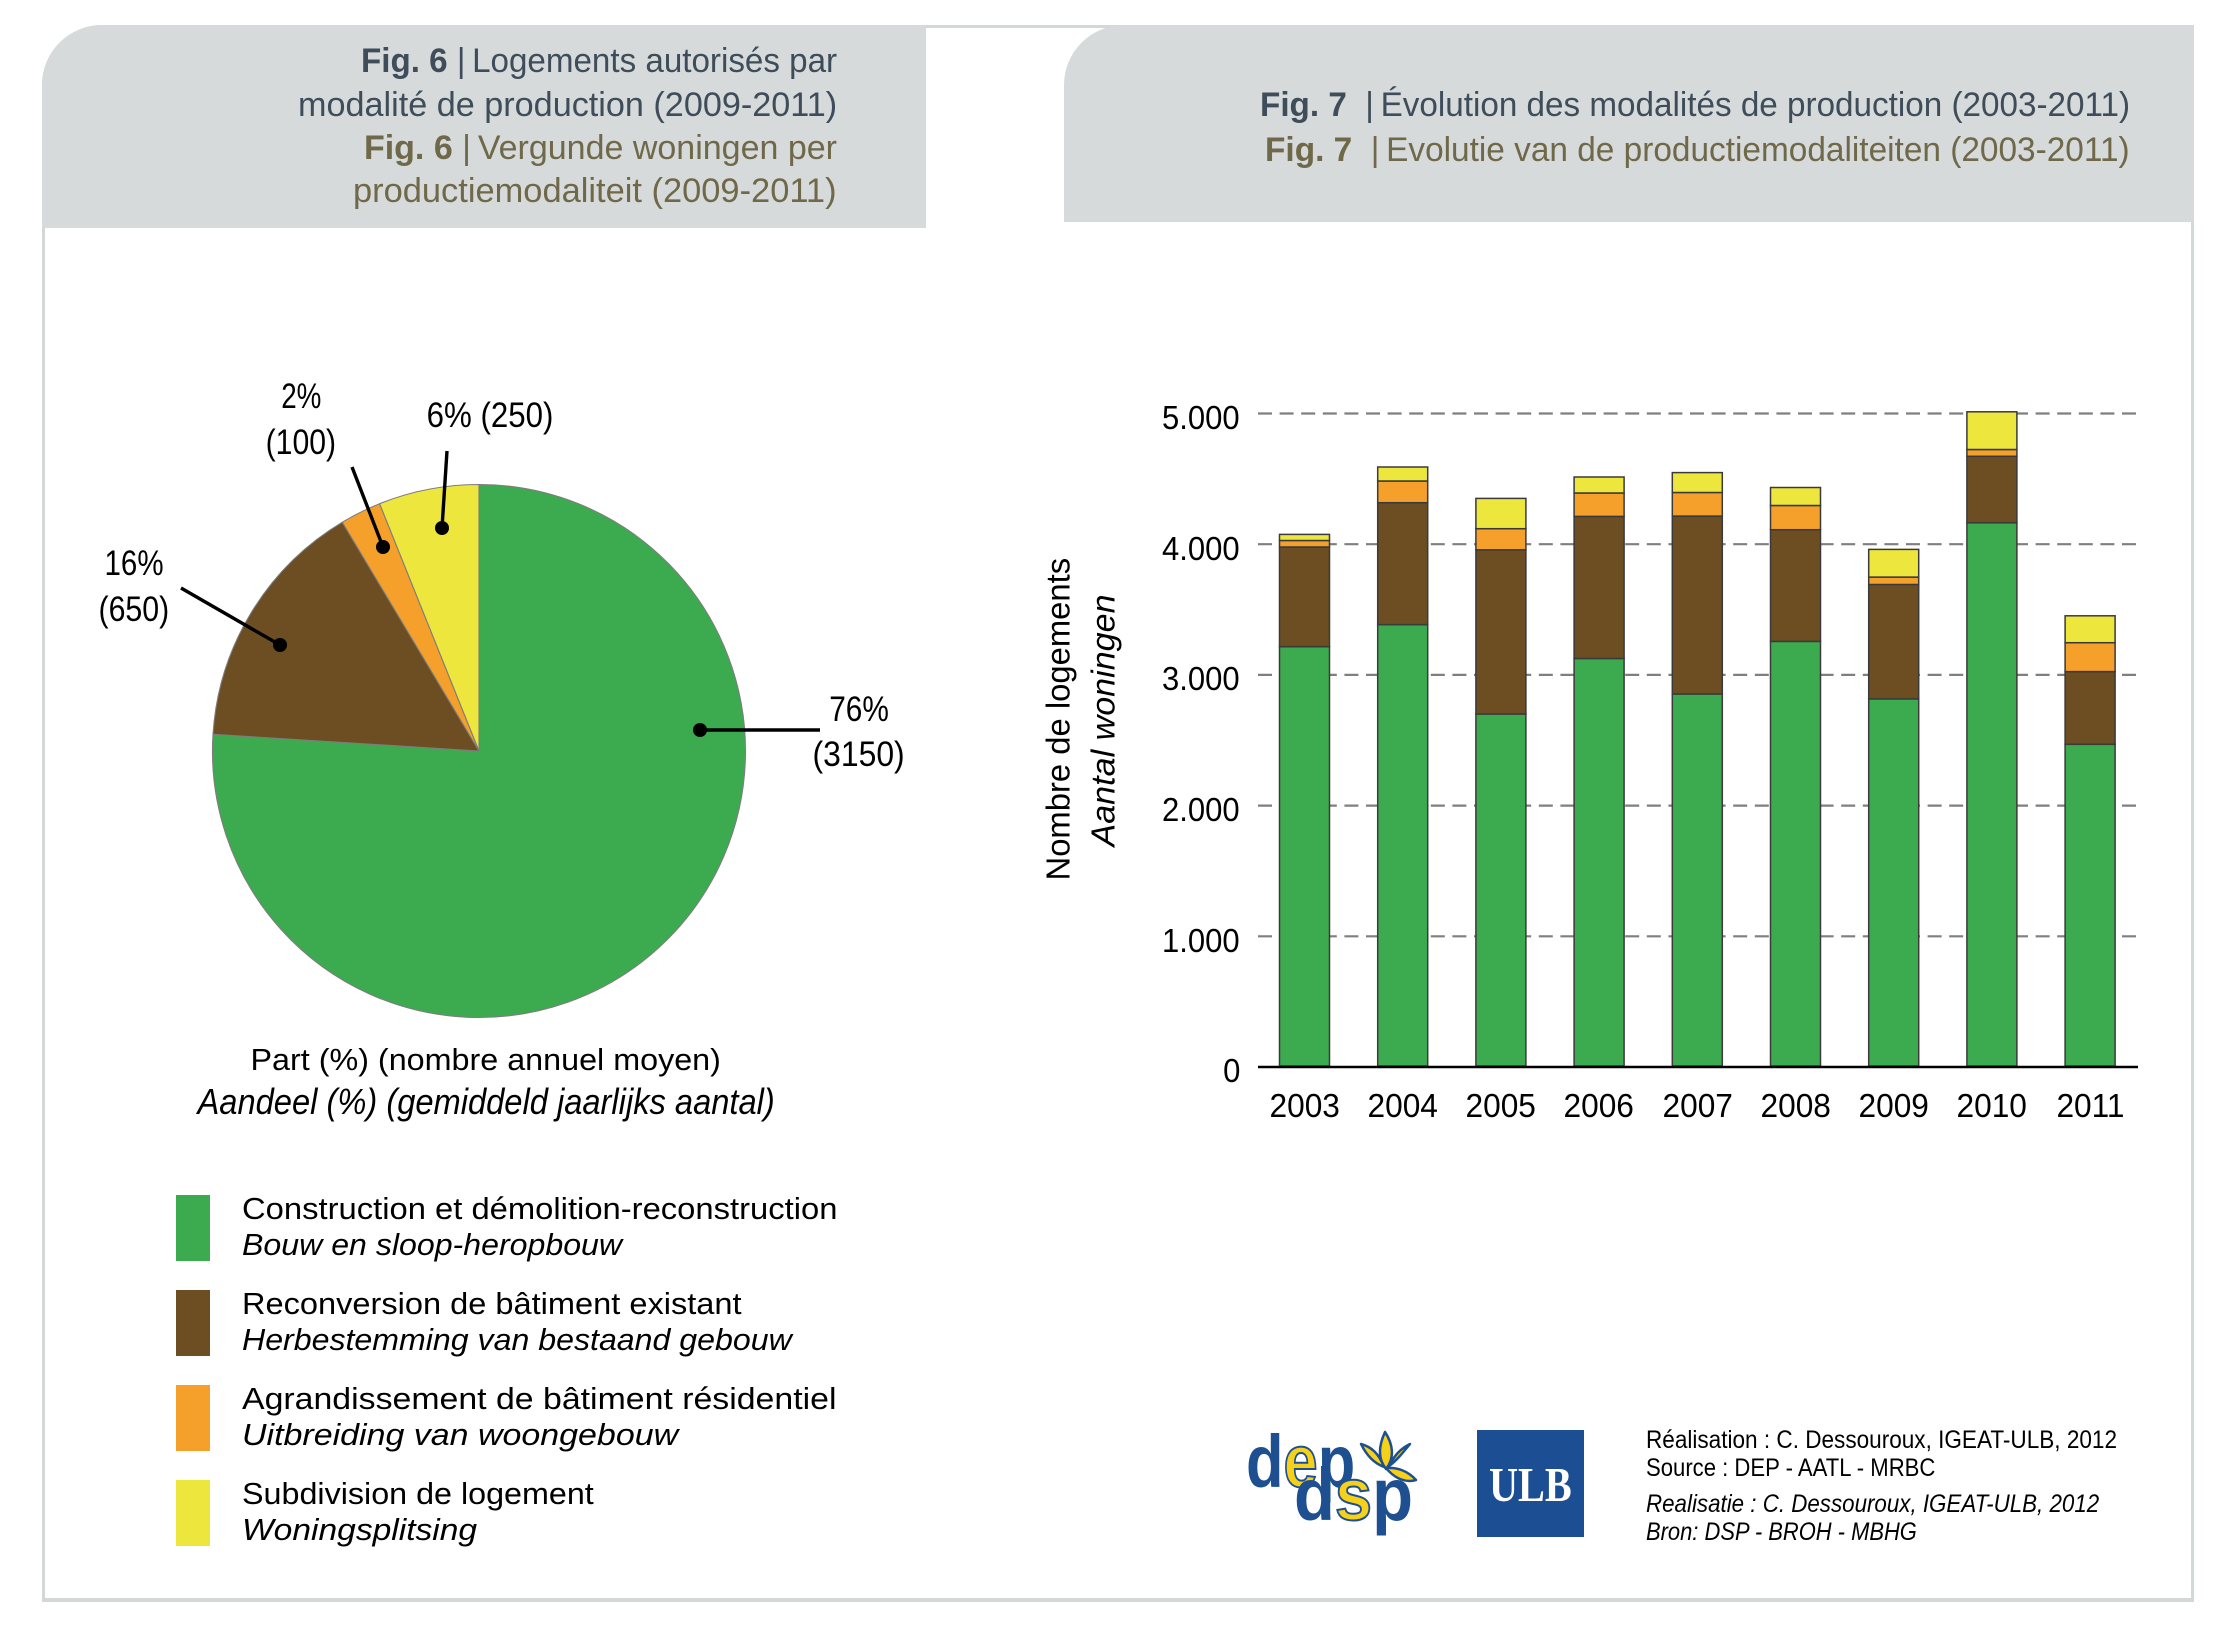 Image resolution: width=2240 pixels, height=1633 pixels. Describe the element at coordinates (1300, 1462) in the screenshot. I see `svg-text: dep` at that location.